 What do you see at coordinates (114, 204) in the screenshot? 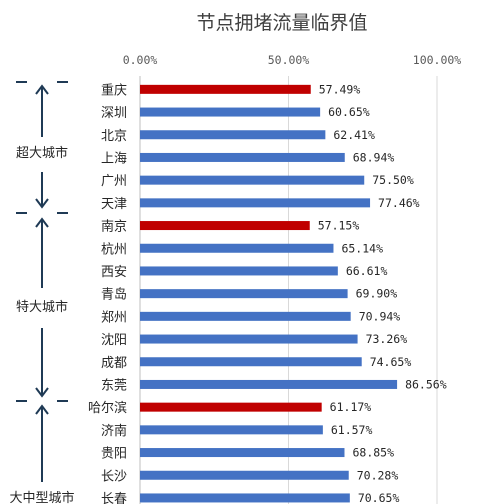
I see `category-label: 天津` at bounding box center [114, 204].